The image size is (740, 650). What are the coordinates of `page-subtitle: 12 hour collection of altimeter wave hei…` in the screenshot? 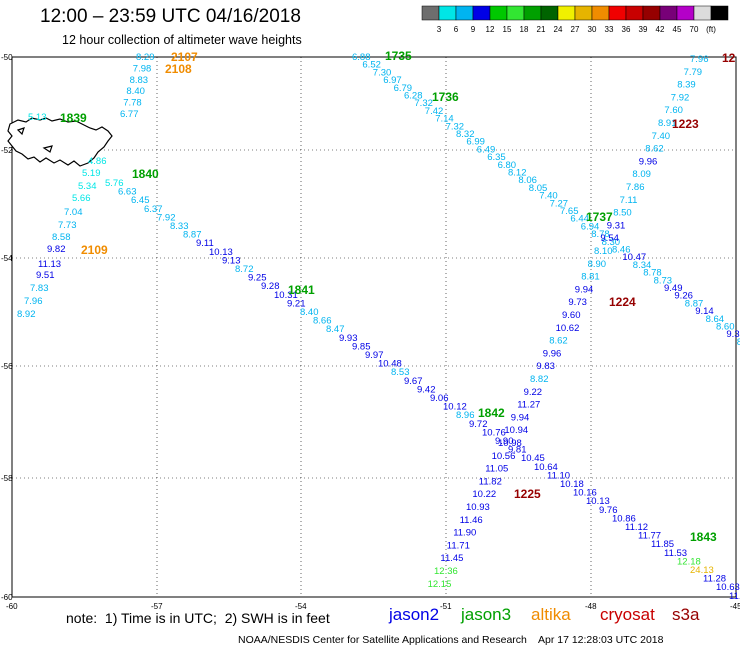 It's located at (182, 40).